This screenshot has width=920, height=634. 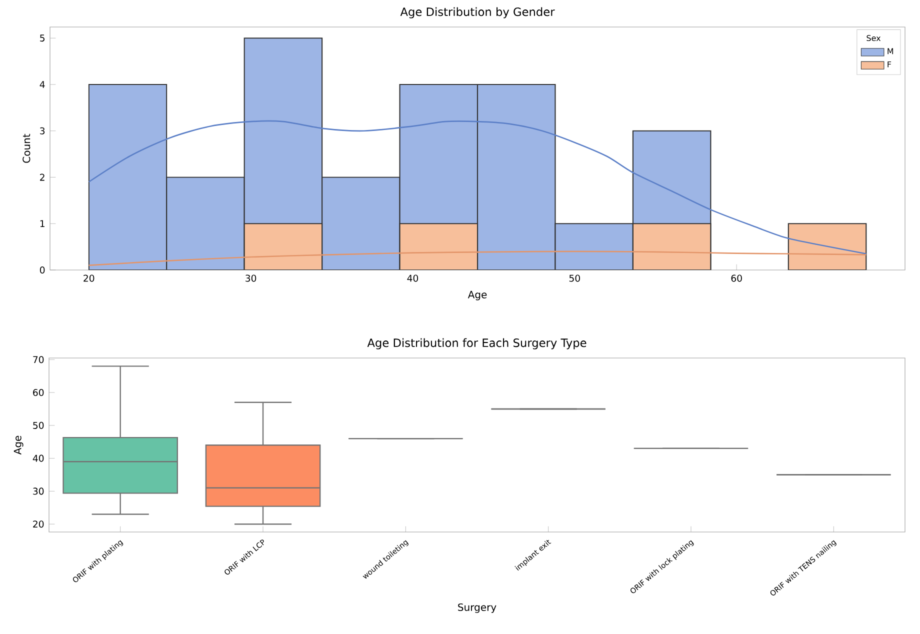 I want to click on x-tick-label: 40, so click(x=412, y=278).